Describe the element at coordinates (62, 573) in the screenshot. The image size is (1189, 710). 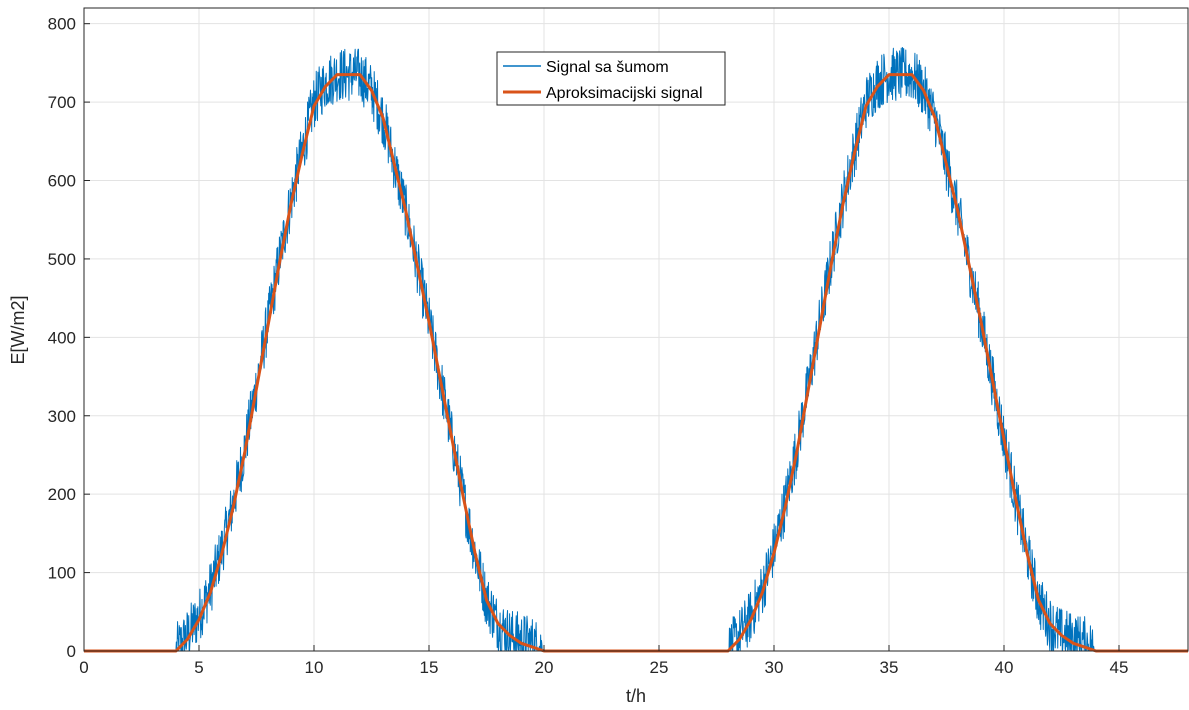
I see `y-tick-label: 100` at that location.